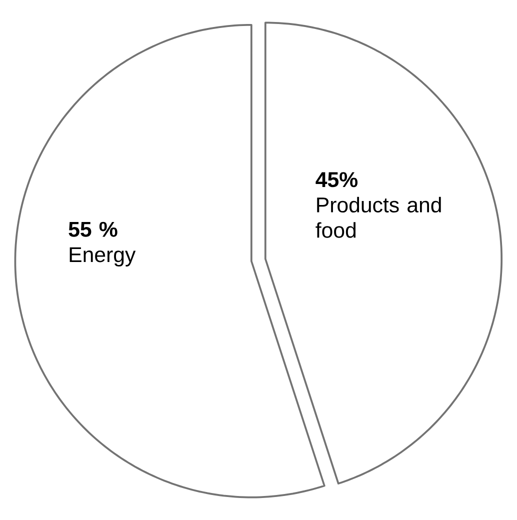 Image resolution: width=517 pixels, height=520 pixels. I want to click on data-label: 55 %, so click(93, 229).